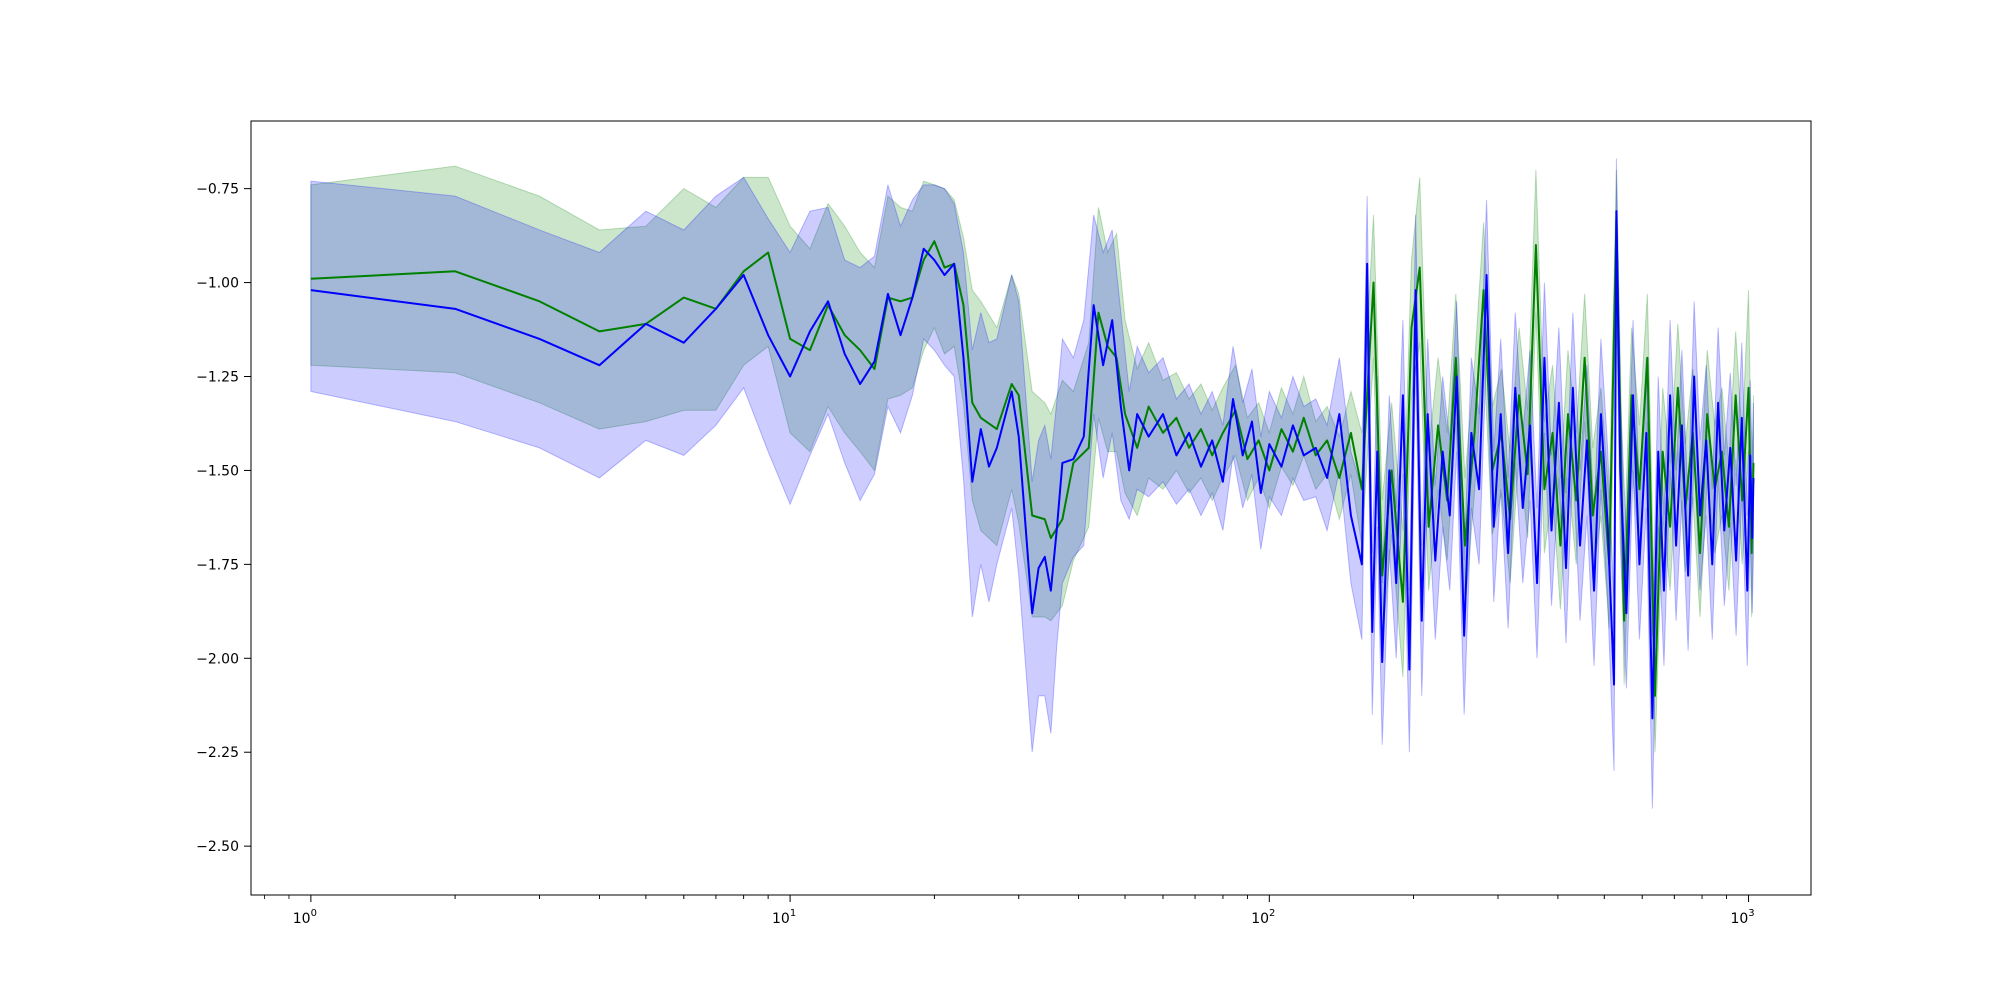 The width and height of the screenshot is (2000, 1000). I want to click on y-tick-label: −2.00, so click(217, 659).